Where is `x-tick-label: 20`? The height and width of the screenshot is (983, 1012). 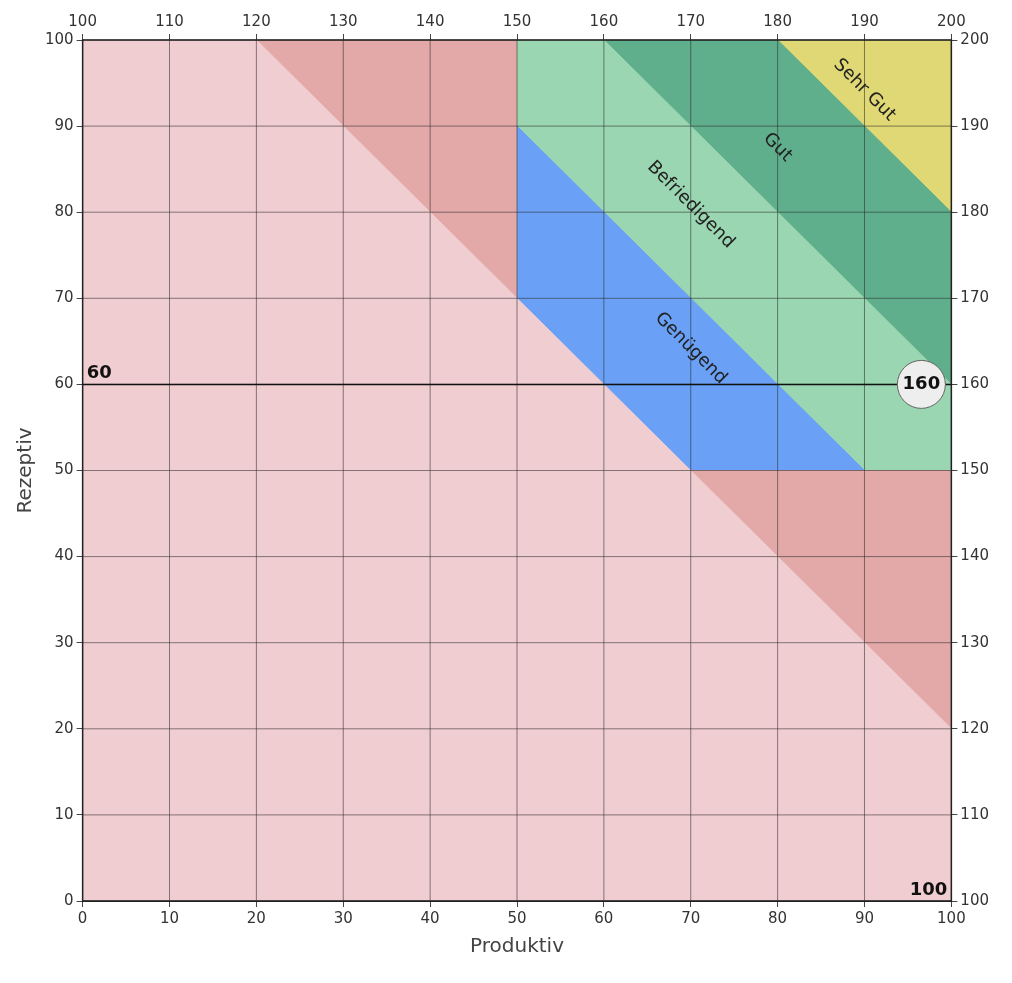 x-tick-label: 20 is located at coordinates (256, 917).